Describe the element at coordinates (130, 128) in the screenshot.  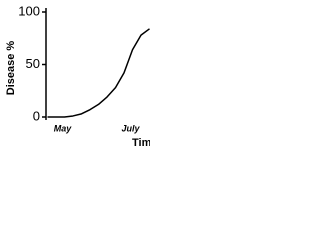
I see `x-tick-label: July` at that location.